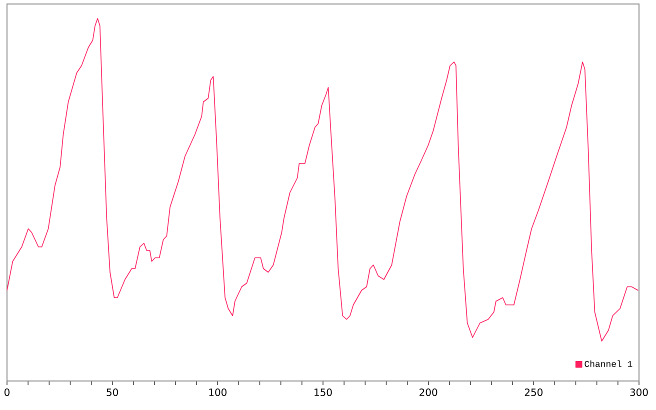  What do you see at coordinates (112, 392) in the screenshot?
I see `x-tick-label: 50` at bounding box center [112, 392].